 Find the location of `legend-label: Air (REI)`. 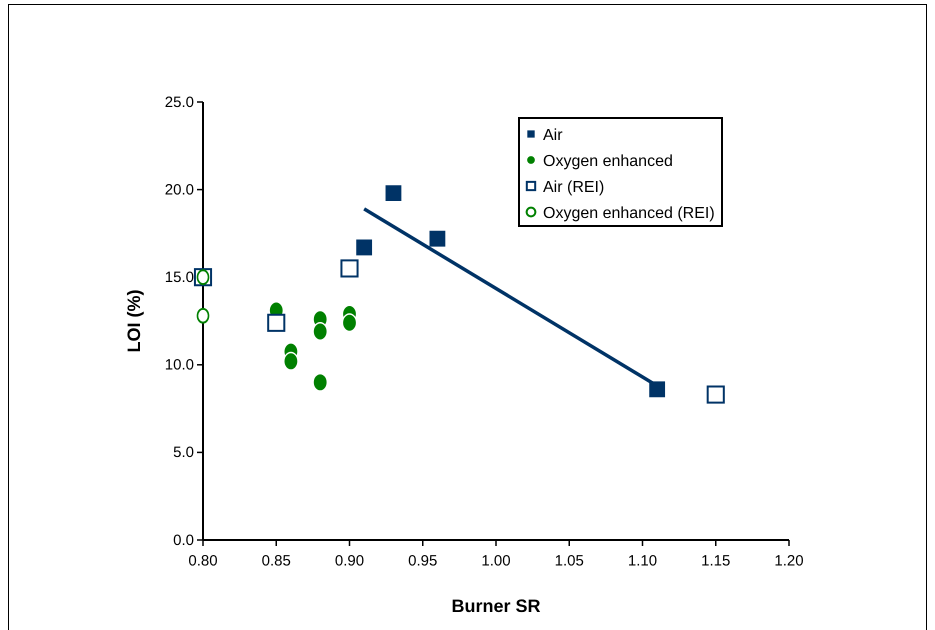

legend-label: Air (REI) is located at coordinates (573, 187).